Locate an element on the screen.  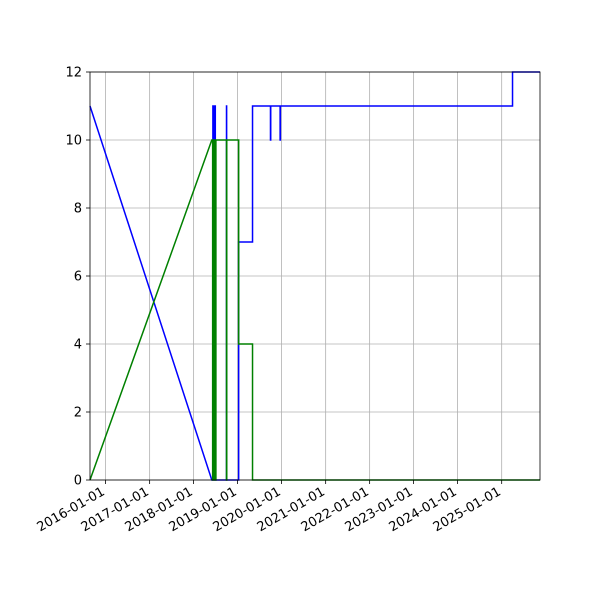
y-axis: 0 2 4 6 8 10 12 is located at coordinates (77, 277).